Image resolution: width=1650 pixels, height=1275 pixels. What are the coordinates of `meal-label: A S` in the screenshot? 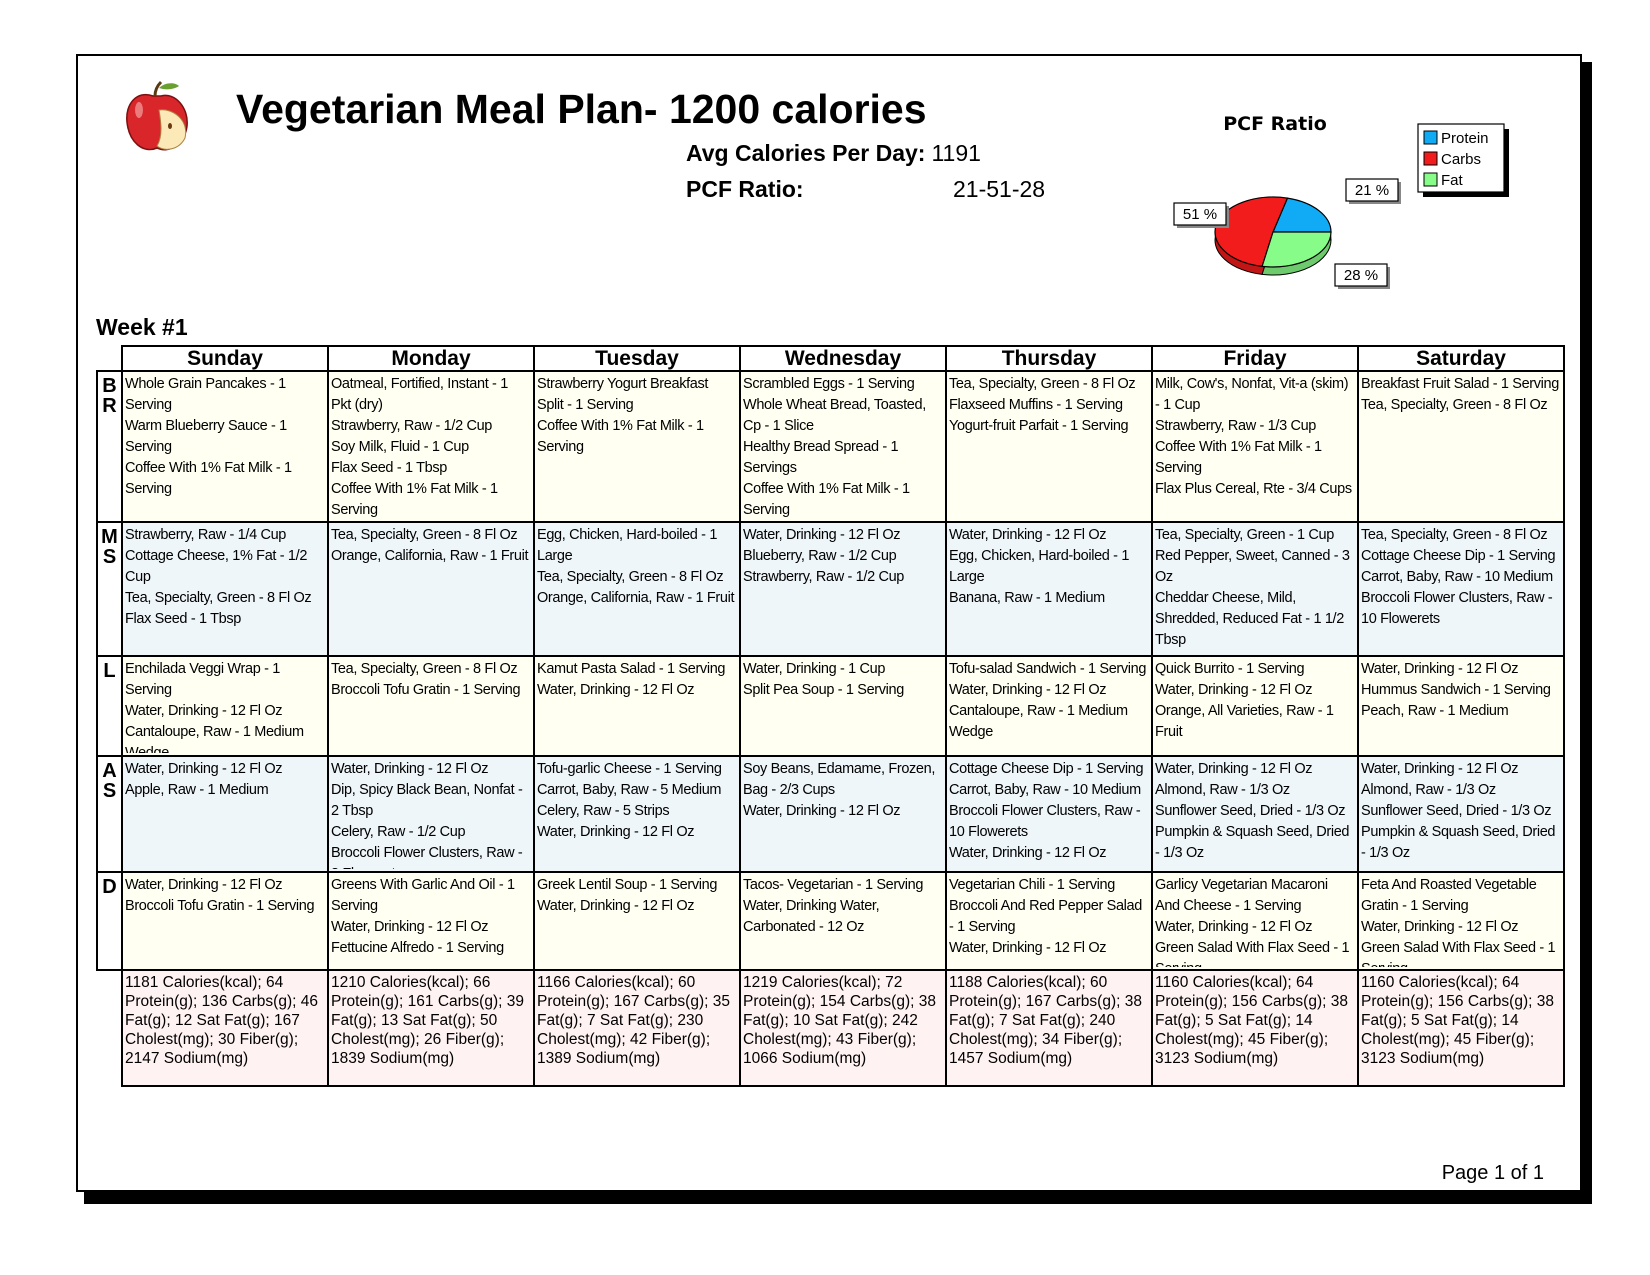 It's located at (109, 814).